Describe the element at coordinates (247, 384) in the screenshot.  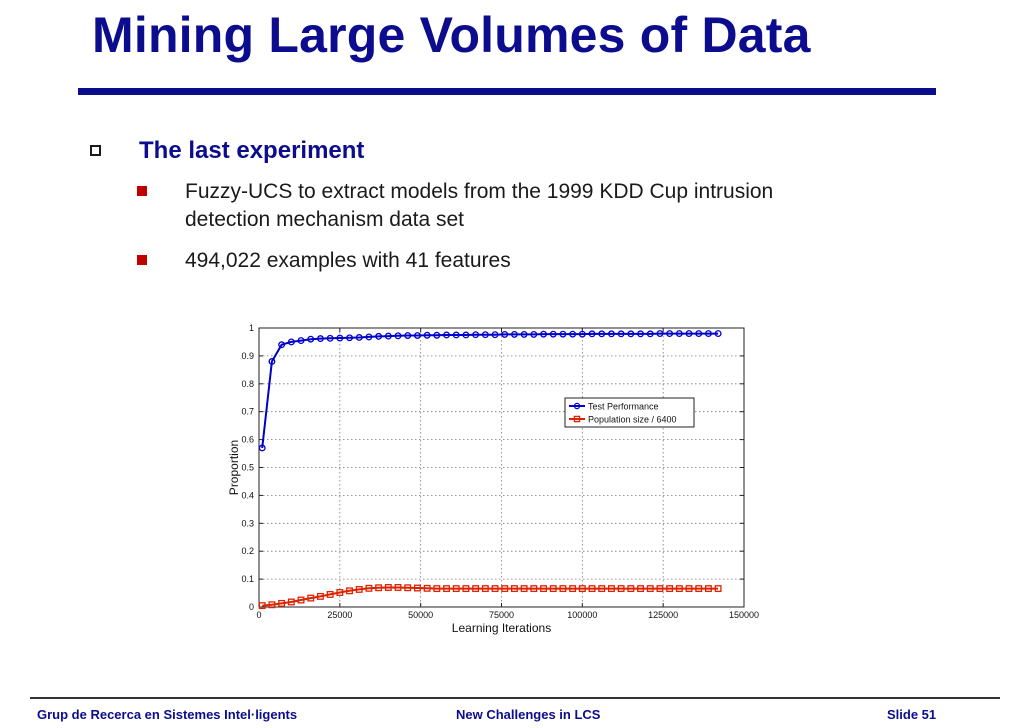
I see `y-tick-label: 0.8` at that location.